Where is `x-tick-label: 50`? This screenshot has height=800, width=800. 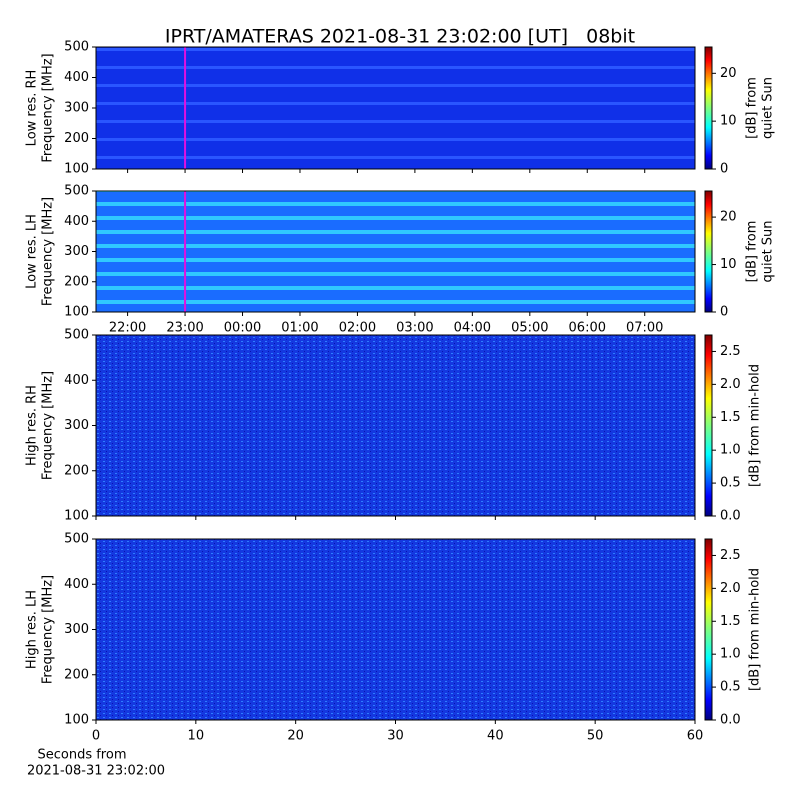
x-tick-label: 50 is located at coordinates (595, 736).